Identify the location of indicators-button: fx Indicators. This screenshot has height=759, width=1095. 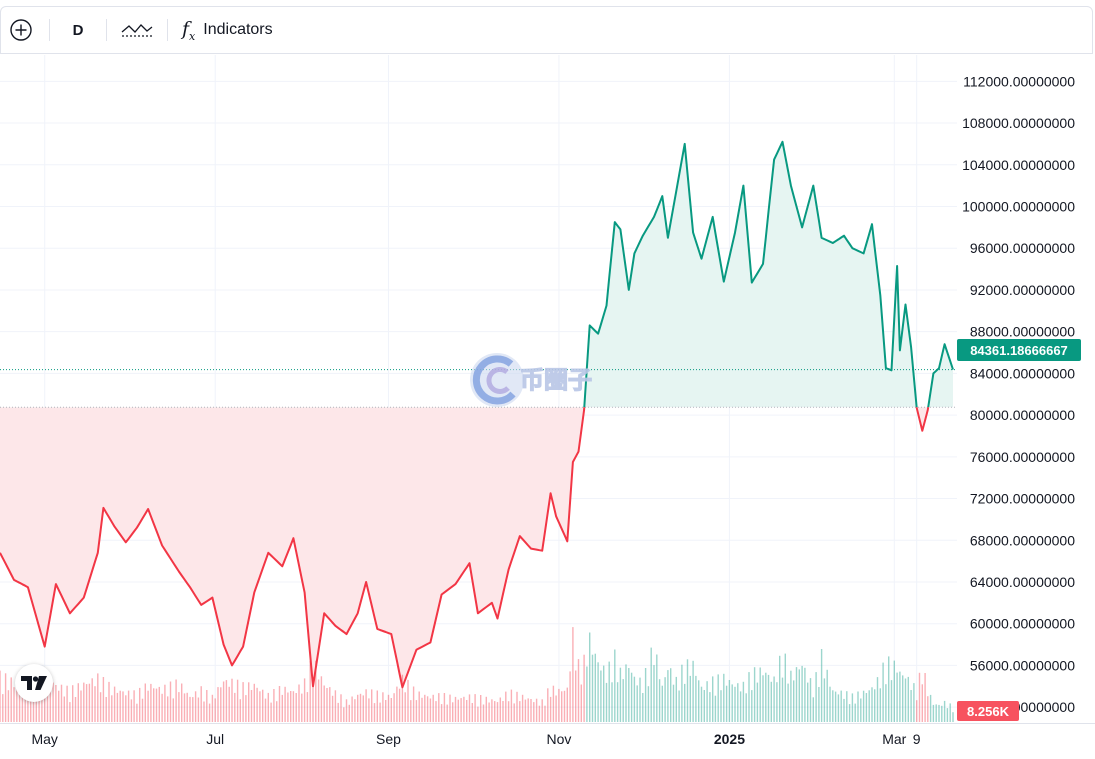
(227, 30).